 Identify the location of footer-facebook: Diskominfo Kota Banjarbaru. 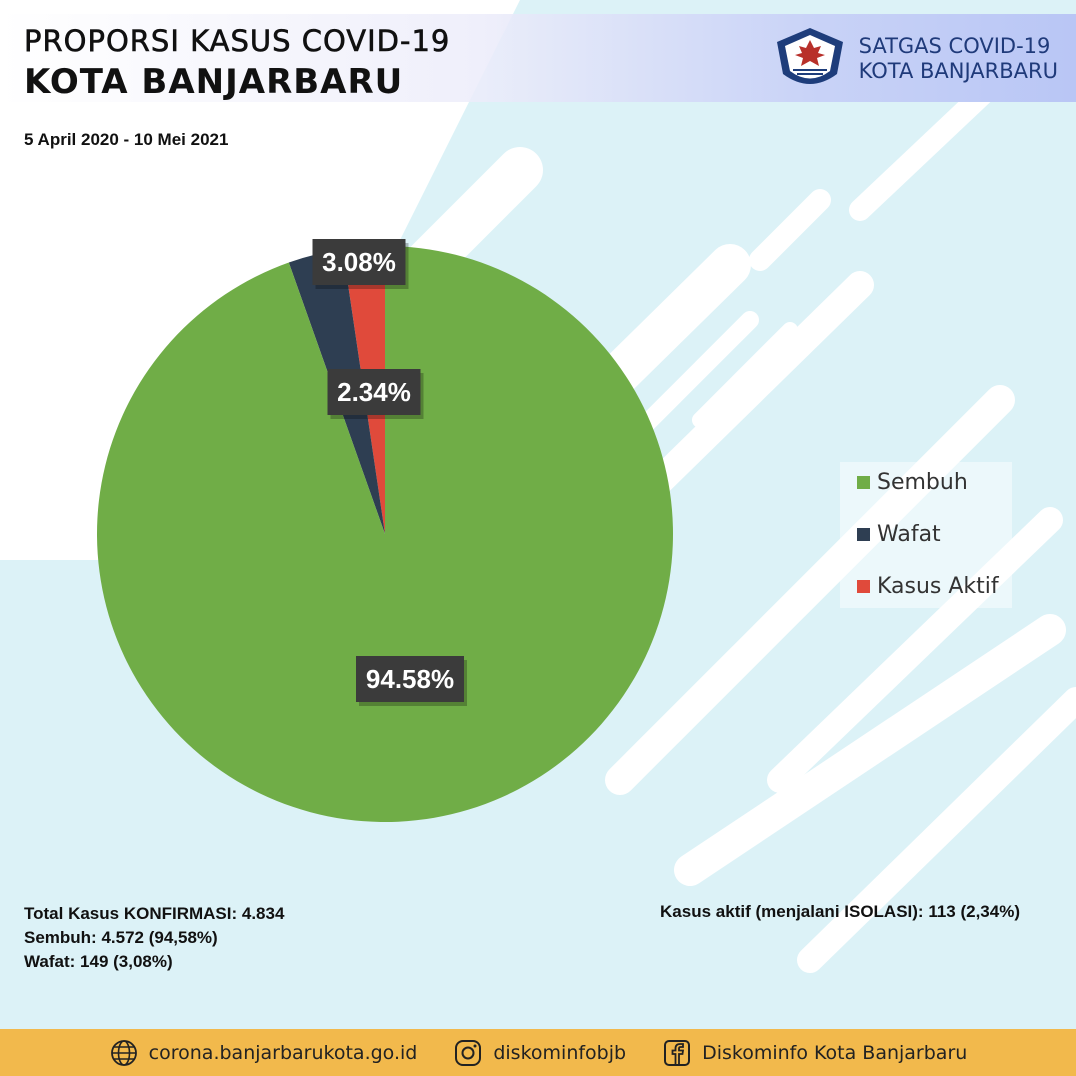
(814, 1053).